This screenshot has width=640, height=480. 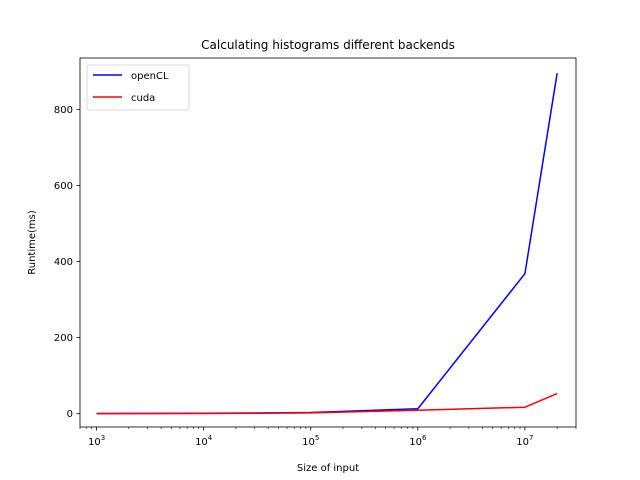 I want to click on legend-label-cuda: cuda, so click(x=143, y=98).